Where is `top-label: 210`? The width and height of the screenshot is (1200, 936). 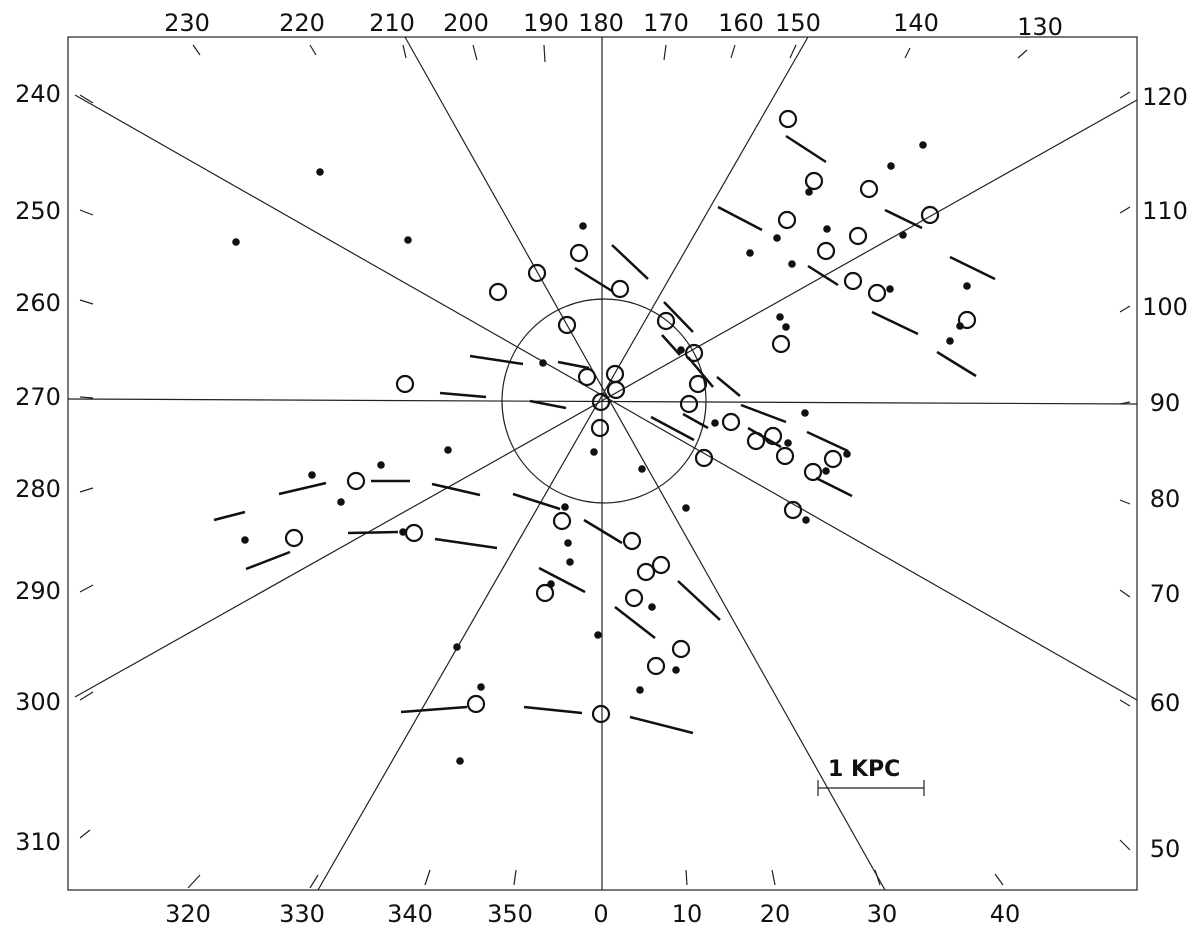 top-label: 210 is located at coordinates (392, 23).